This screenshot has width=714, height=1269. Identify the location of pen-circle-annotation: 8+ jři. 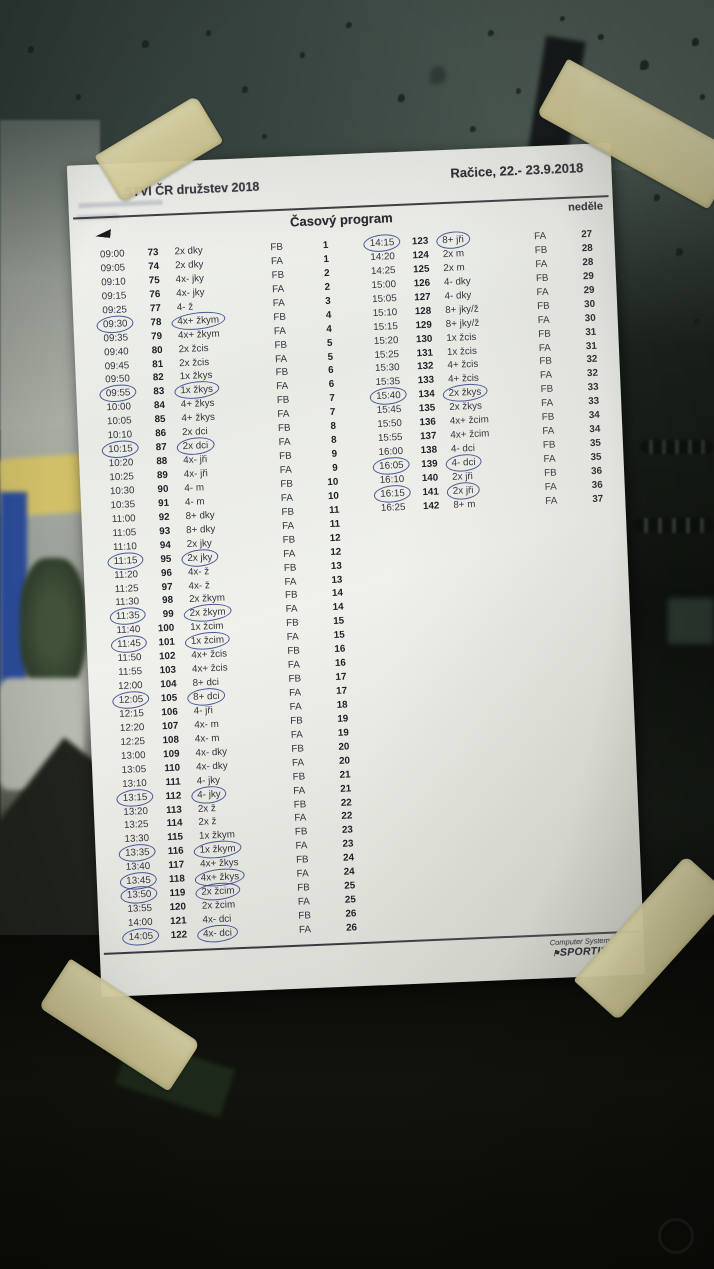
(453, 240).